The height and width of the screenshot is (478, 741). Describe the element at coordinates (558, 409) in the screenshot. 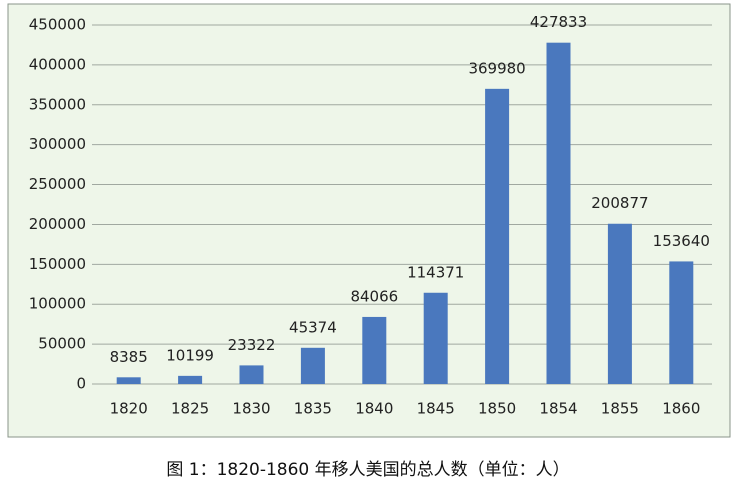

I see `x-tick-label: 1854` at that location.